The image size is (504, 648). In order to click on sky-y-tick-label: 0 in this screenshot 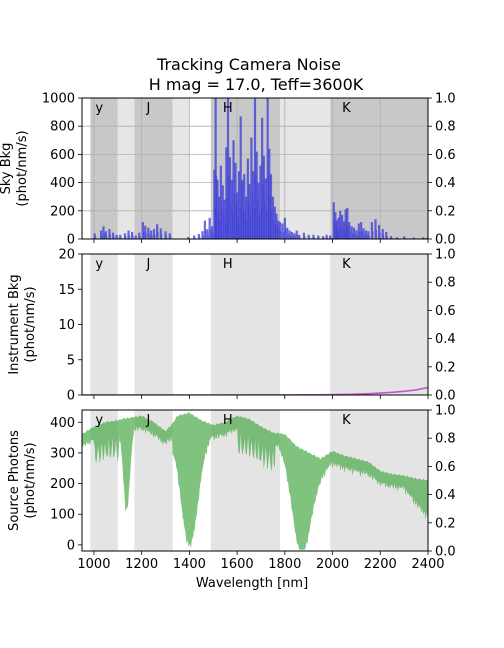, I will do `click(71, 240)`.